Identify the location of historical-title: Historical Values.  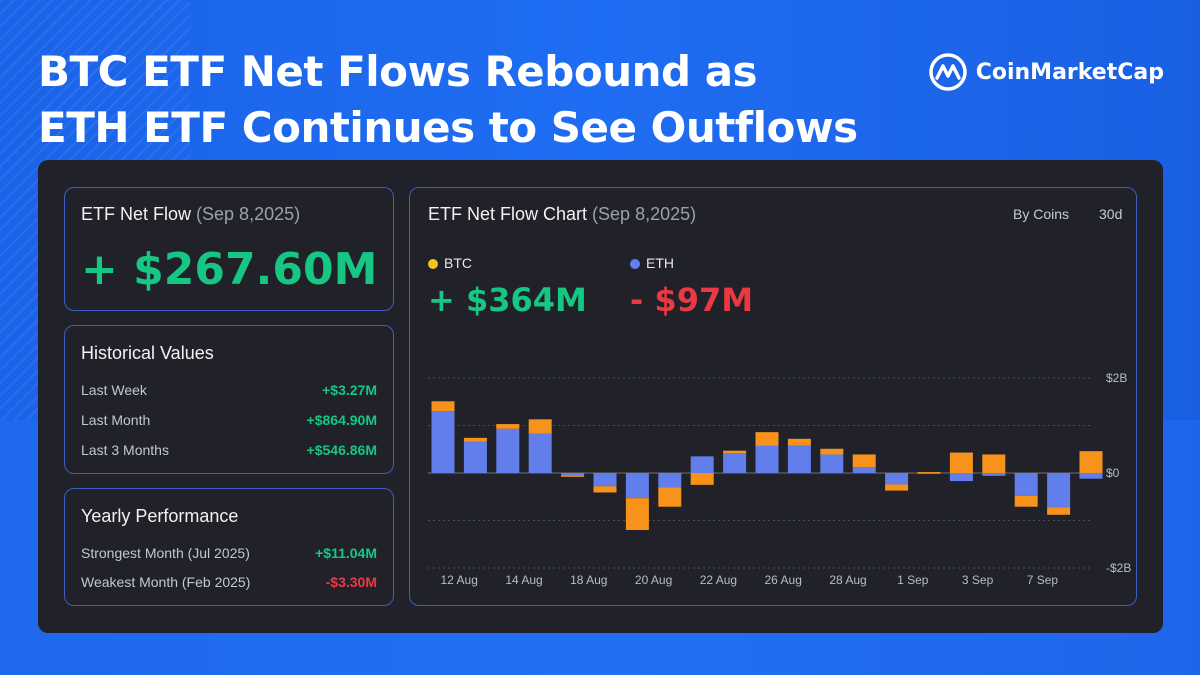
(147, 353).